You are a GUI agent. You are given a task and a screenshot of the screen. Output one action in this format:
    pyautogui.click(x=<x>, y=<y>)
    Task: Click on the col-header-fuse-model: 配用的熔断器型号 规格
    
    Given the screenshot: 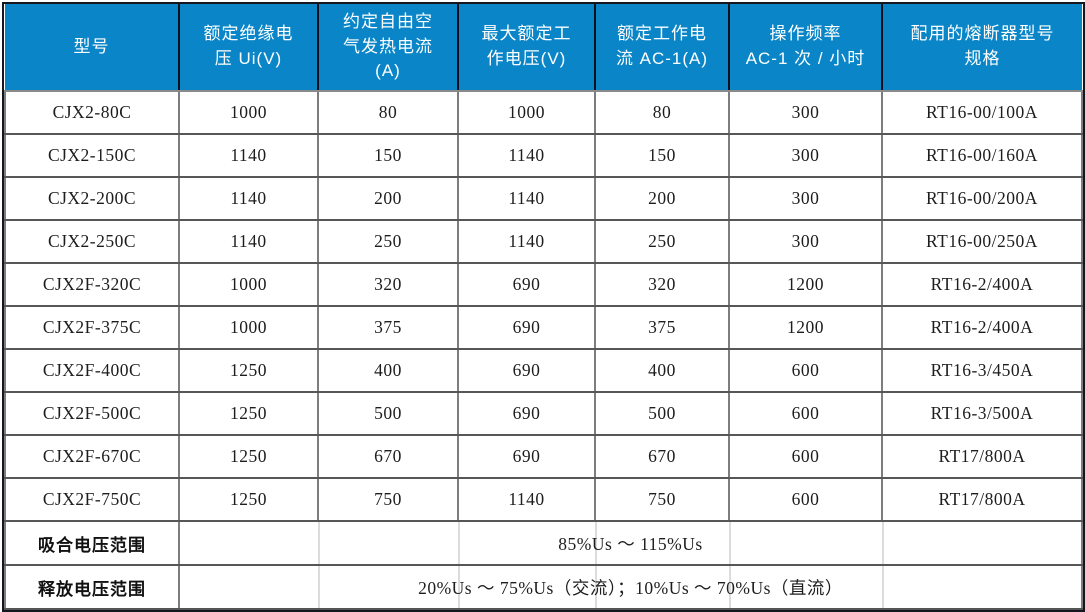 What is the action you would take?
    pyautogui.click(x=981, y=48)
    